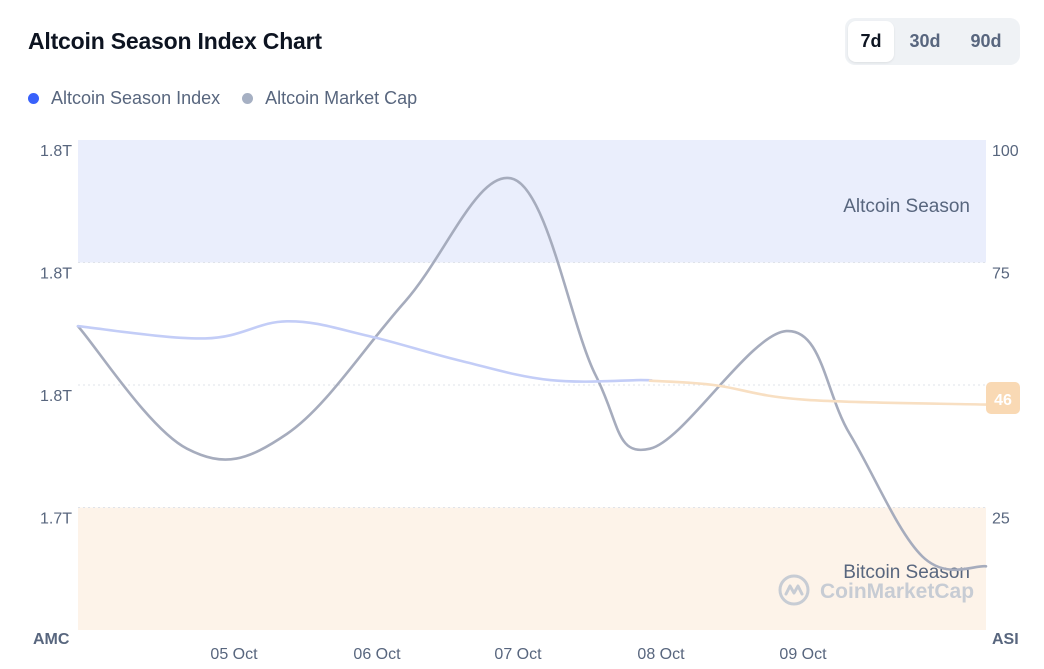 This screenshot has height=669, width=1044. I want to click on legend-label: Altcoin Season Index, so click(136, 98).